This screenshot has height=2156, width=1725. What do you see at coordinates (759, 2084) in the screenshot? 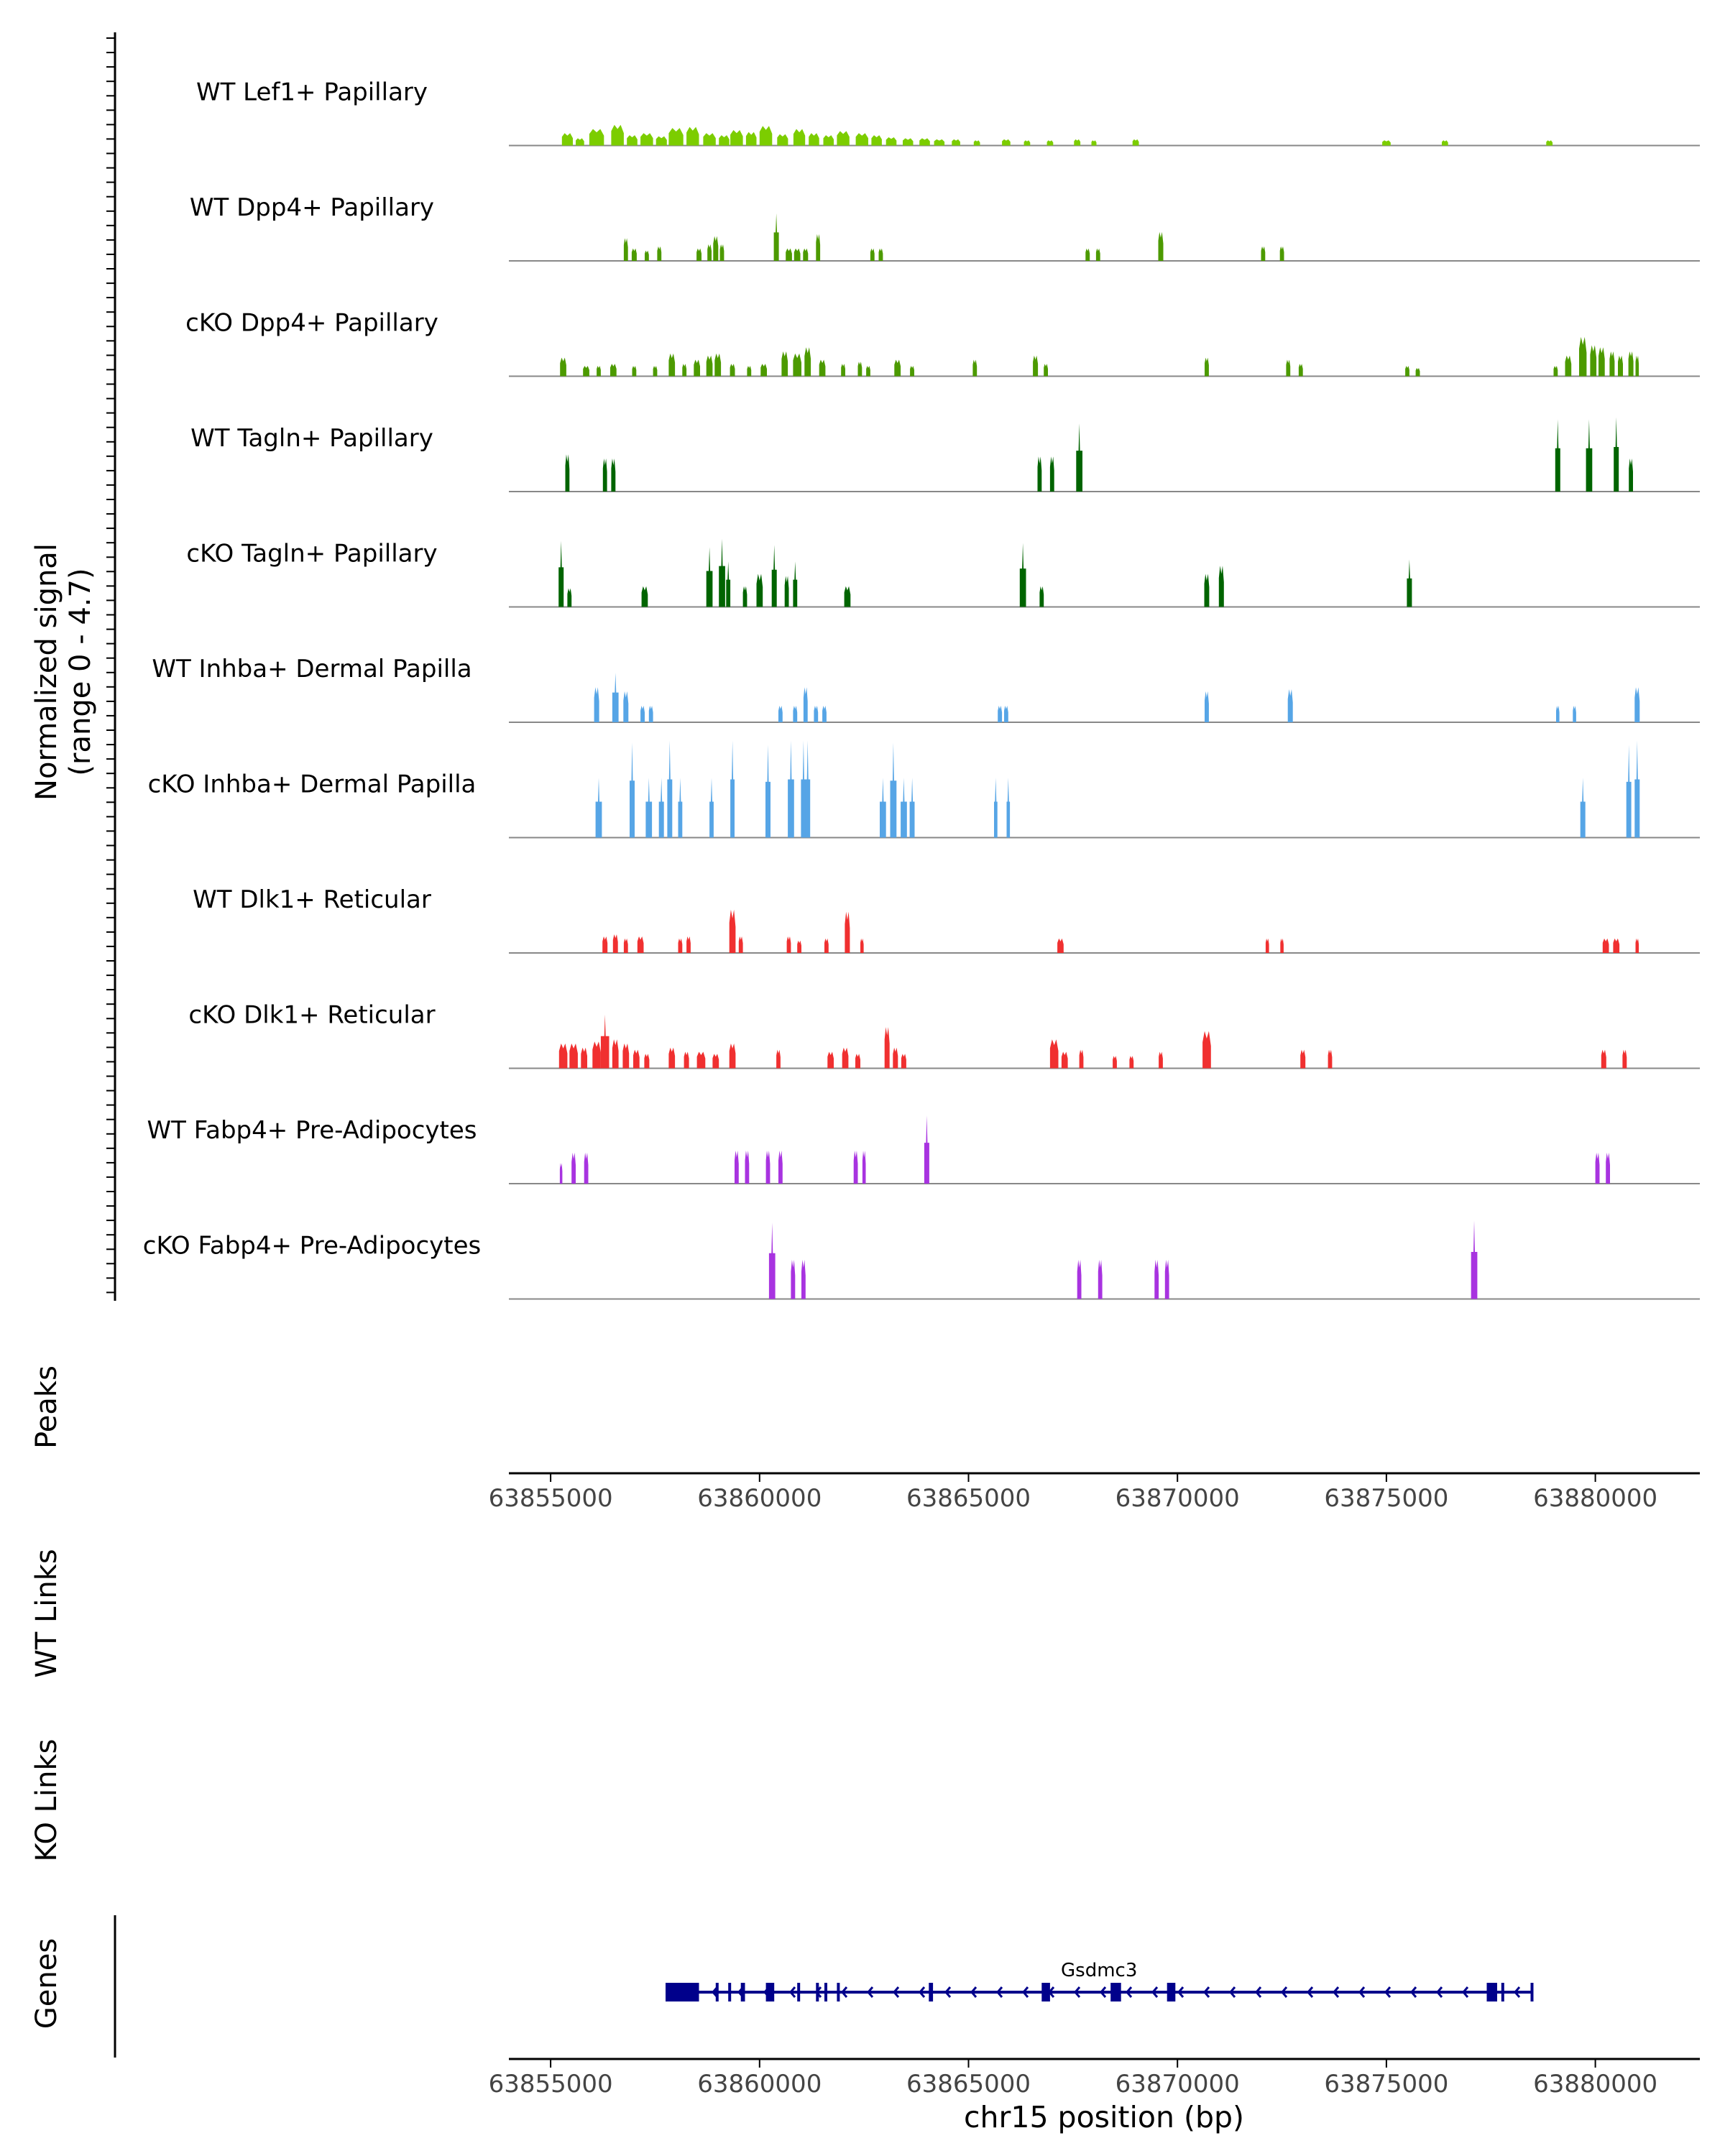
I see `x-tick-label: 63860000` at bounding box center [759, 2084].